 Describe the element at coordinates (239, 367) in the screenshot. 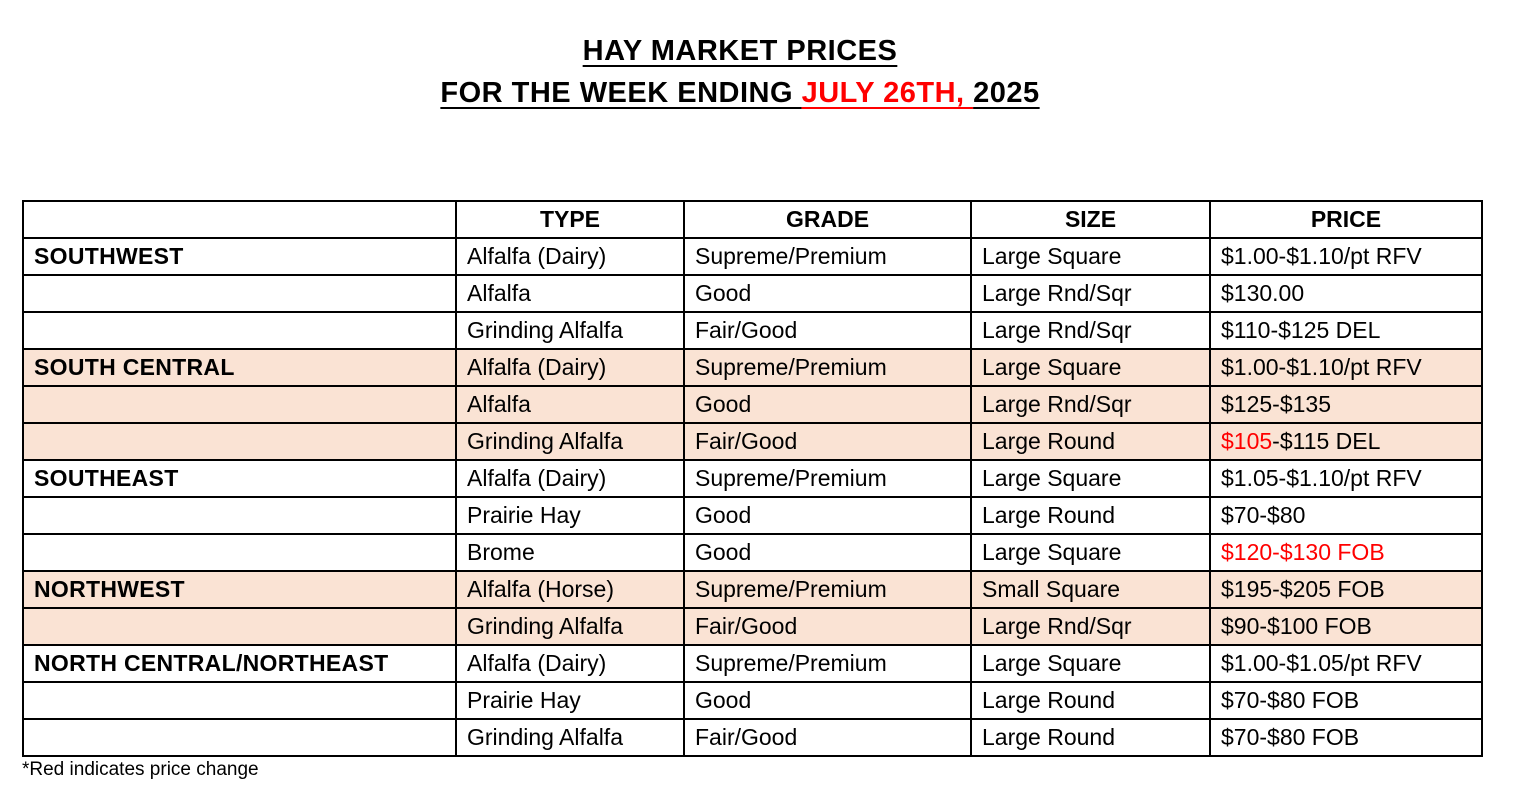

I see `region-cell: SOUTH CENTRAL` at that location.